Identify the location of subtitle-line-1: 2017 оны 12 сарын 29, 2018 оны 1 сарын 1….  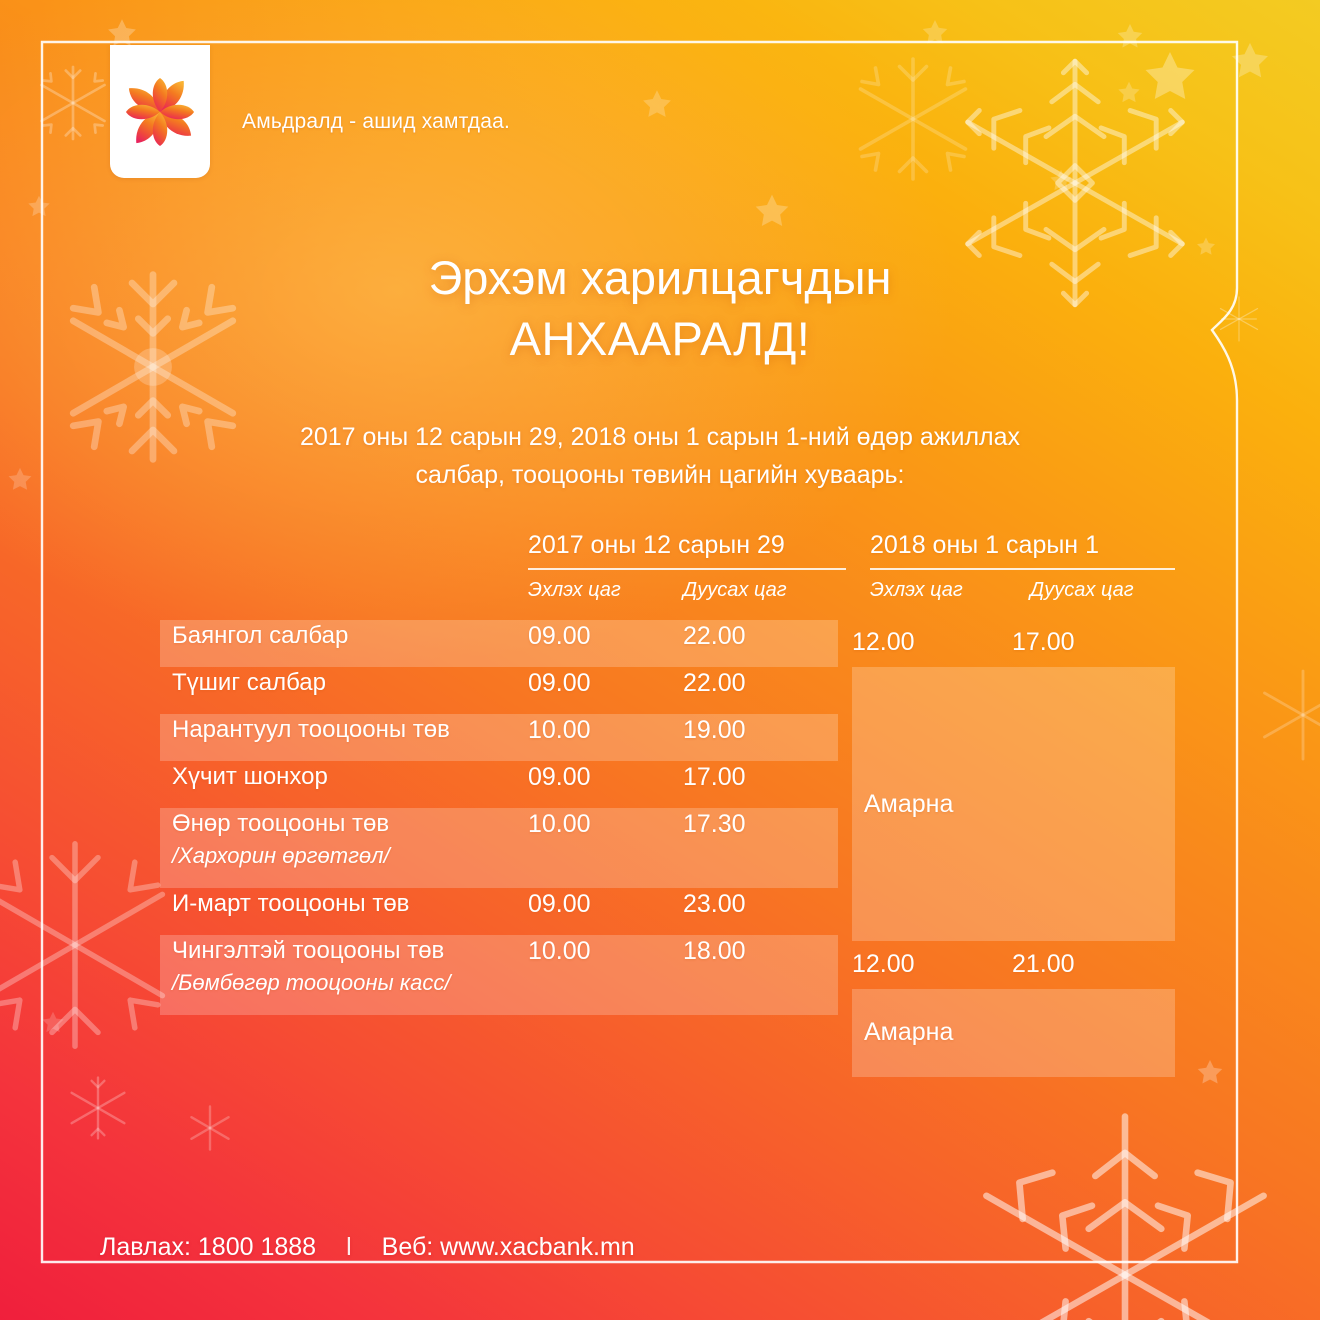
(660, 437).